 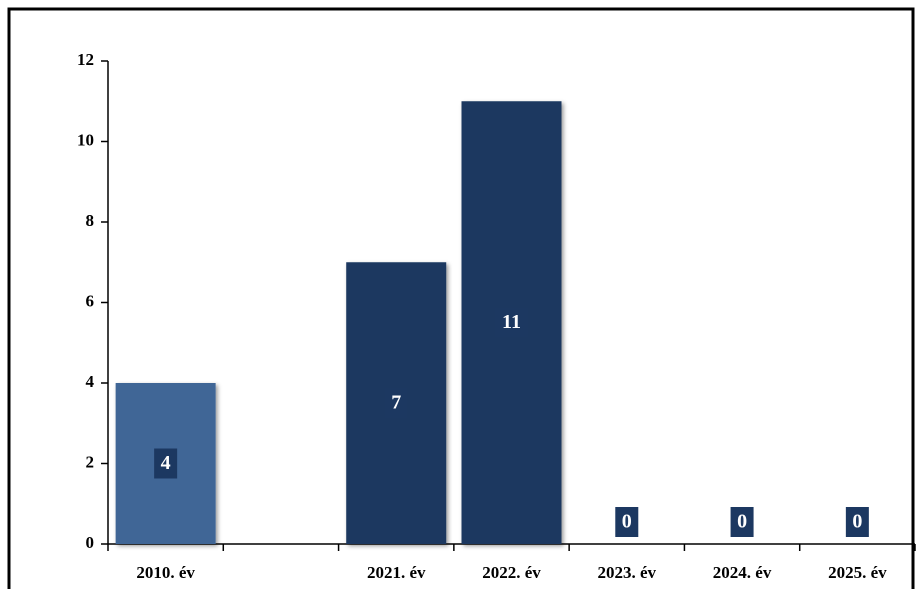 I want to click on y-tick-label: 8, so click(x=90, y=220).